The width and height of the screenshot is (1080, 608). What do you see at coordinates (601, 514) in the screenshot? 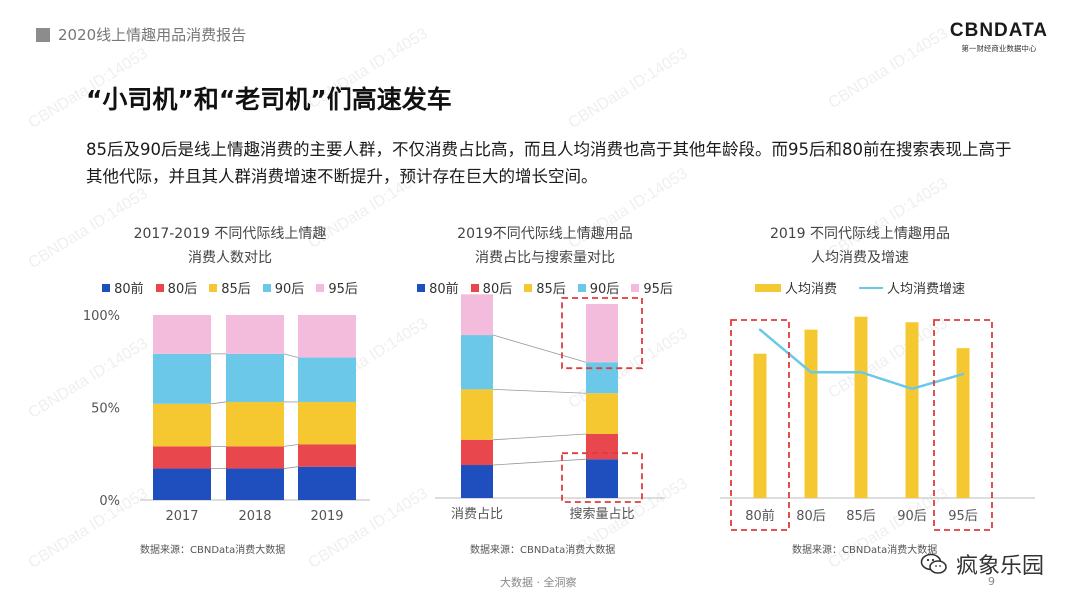
I see `x-tick-label: 搜索量占比` at bounding box center [601, 514].